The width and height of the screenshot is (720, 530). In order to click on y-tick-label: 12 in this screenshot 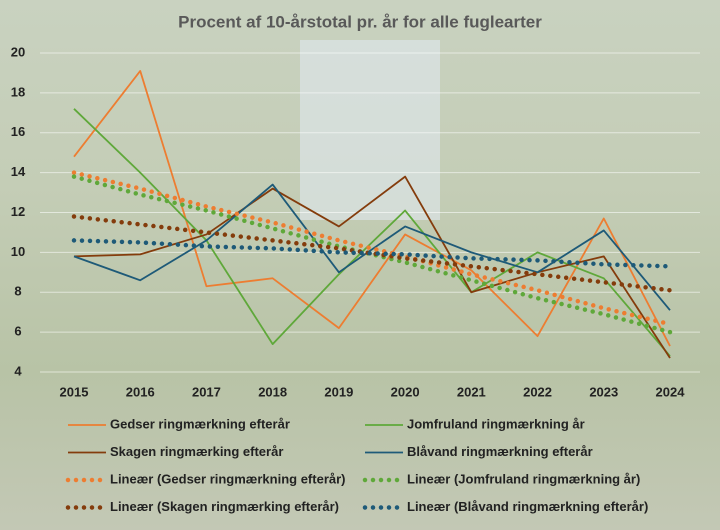, I will do `click(18, 211)`.